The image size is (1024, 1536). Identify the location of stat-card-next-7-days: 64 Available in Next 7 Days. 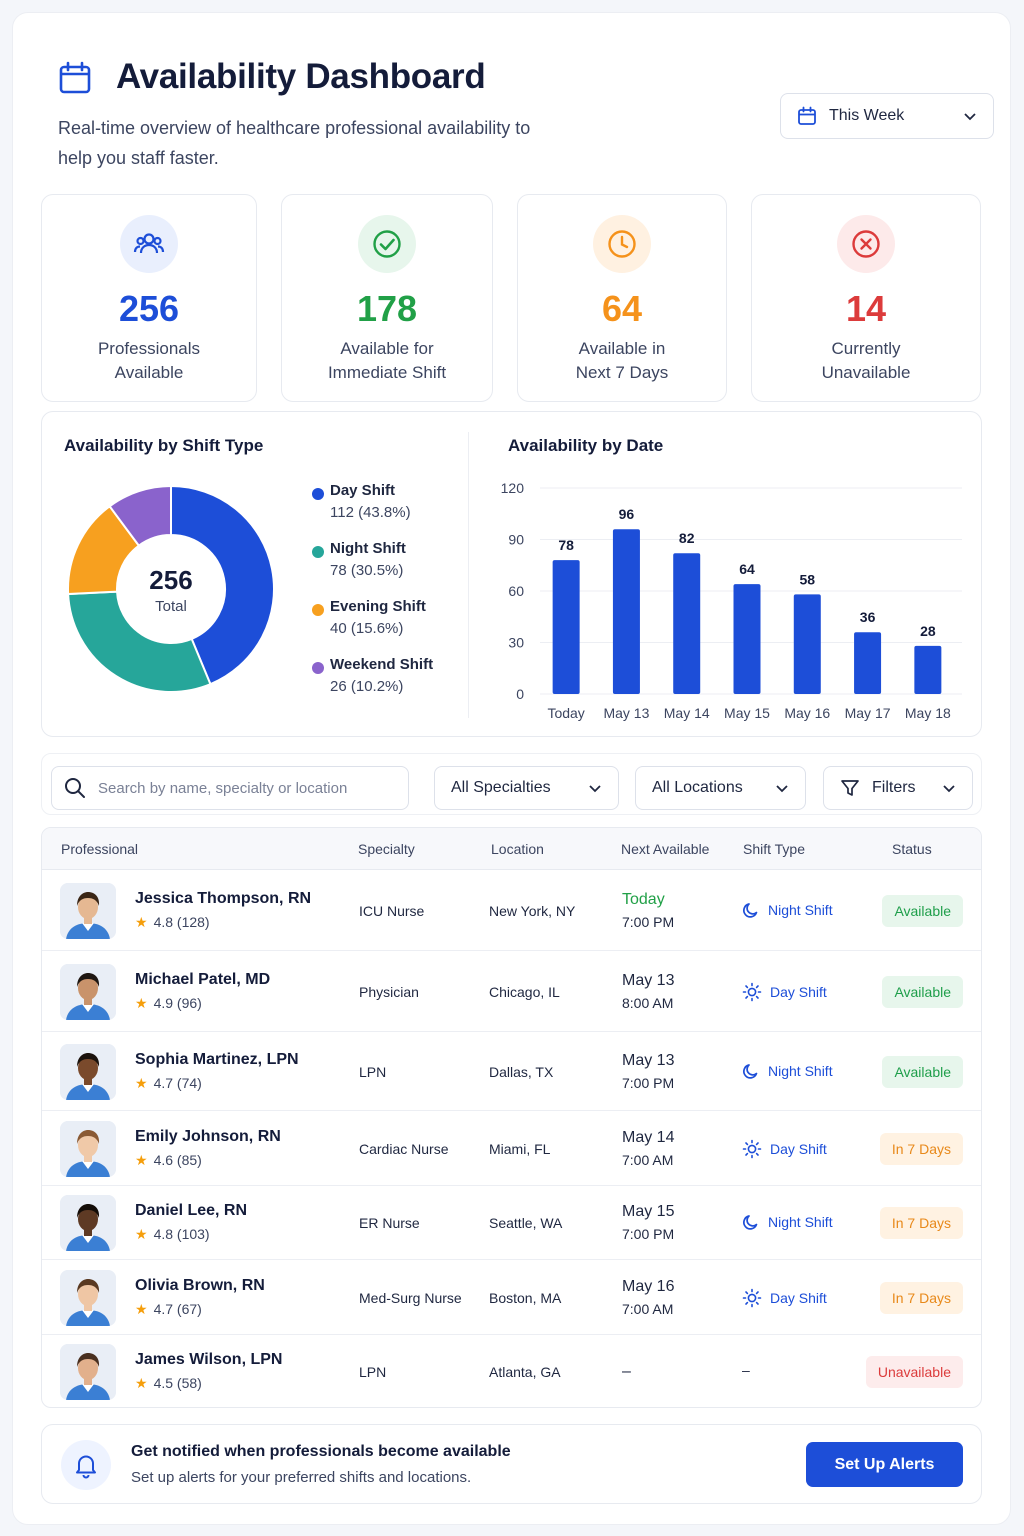
(622, 298).